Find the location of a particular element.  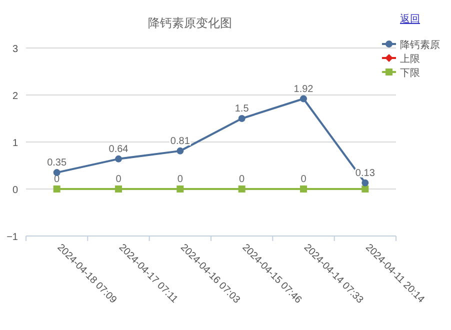

y-tick-label: 0 is located at coordinates (15, 190).